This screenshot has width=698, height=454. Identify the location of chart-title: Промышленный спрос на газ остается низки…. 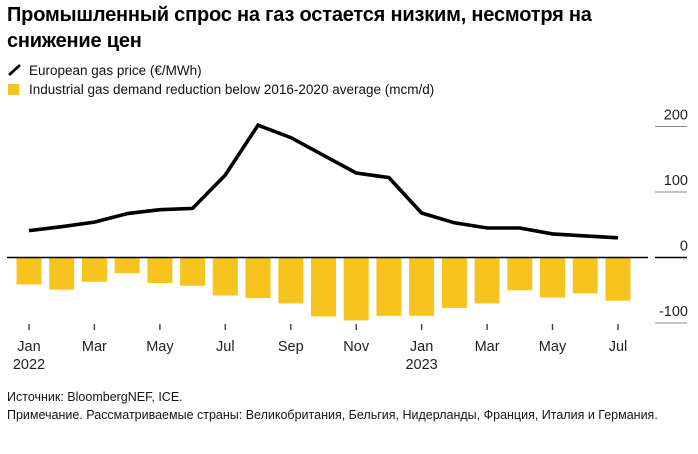
(299, 28).